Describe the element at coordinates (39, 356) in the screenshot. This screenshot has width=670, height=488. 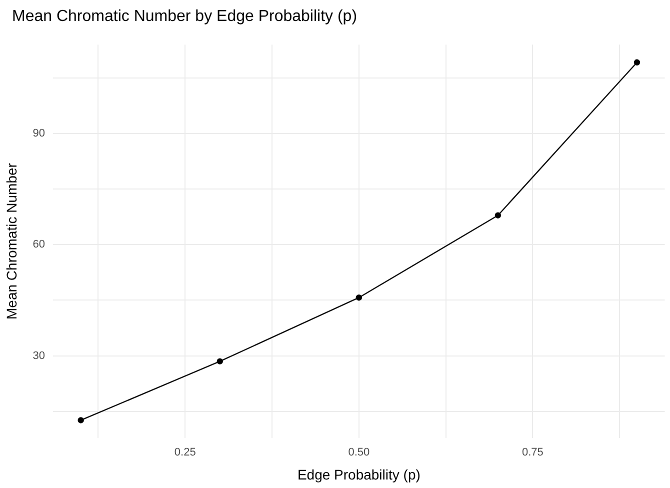
I see `y-tick-label: 30` at that location.